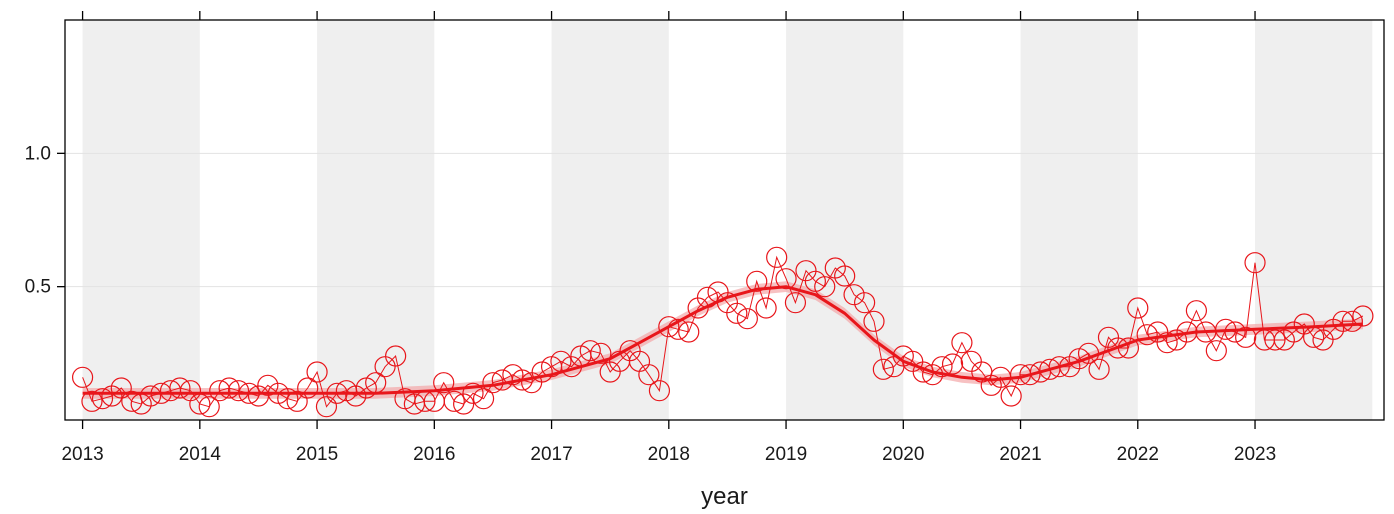 The width and height of the screenshot is (1394, 514). What do you see at coordinates (434, 454) in the screenshot?
I see `x-tick-label: 2016` at bounding box center [434, 454].